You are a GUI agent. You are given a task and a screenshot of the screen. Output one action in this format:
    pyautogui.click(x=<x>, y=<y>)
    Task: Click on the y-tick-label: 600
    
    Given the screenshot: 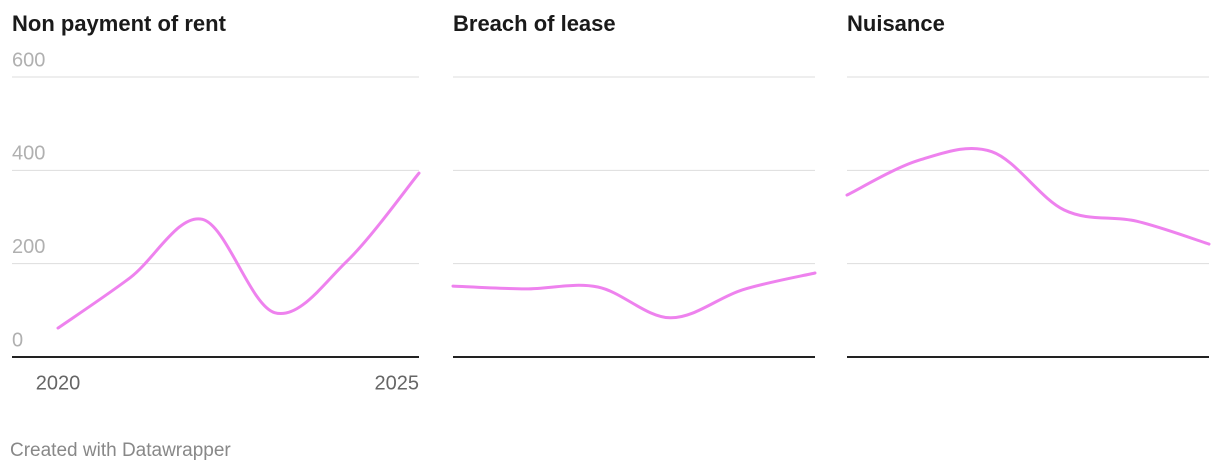 What is the action you would take?
    pyautogui.click(x=28, y=60)
    